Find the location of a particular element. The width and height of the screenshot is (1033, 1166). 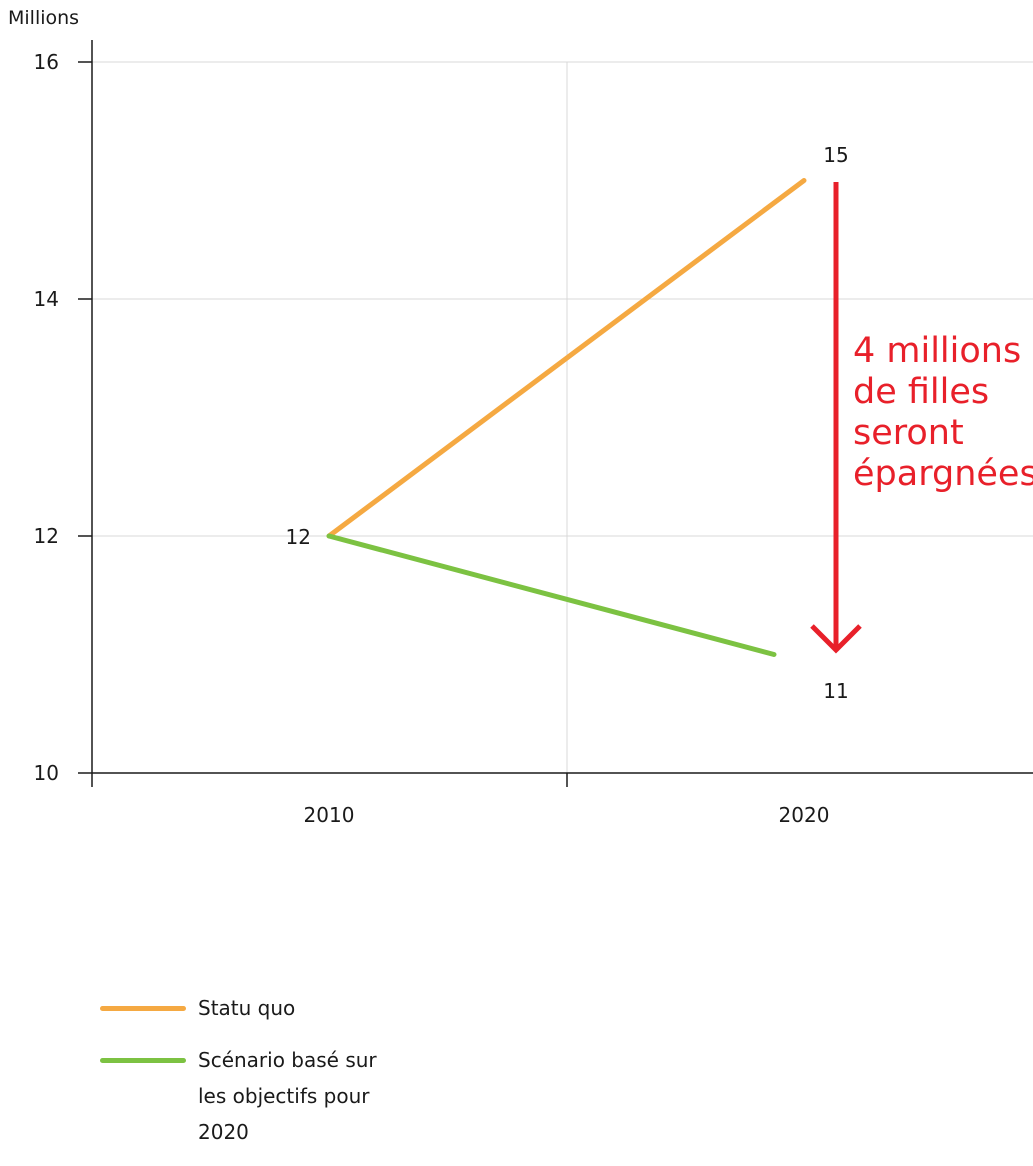

legend-item-statu-quo: Statu quo is located at coordinates (254, 1008).